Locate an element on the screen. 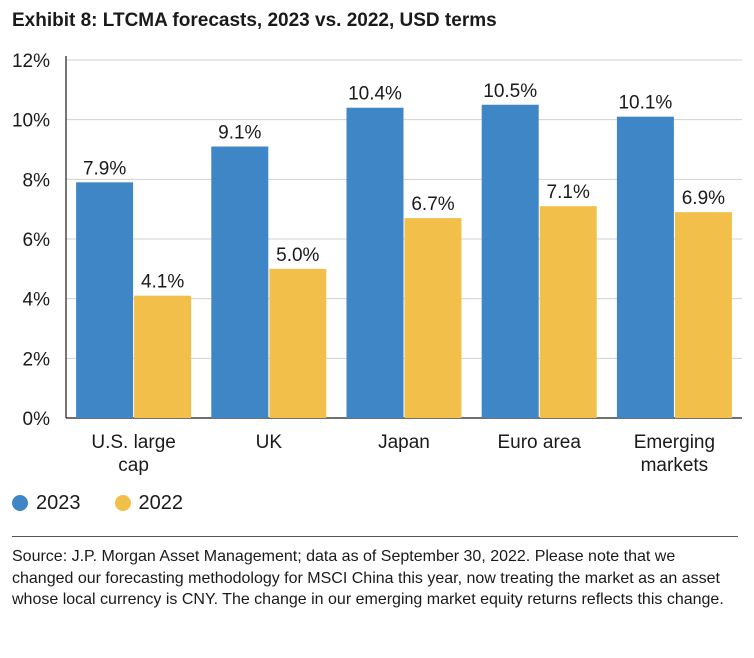  data-label: 4.1% is located at coordinates (162, 282).